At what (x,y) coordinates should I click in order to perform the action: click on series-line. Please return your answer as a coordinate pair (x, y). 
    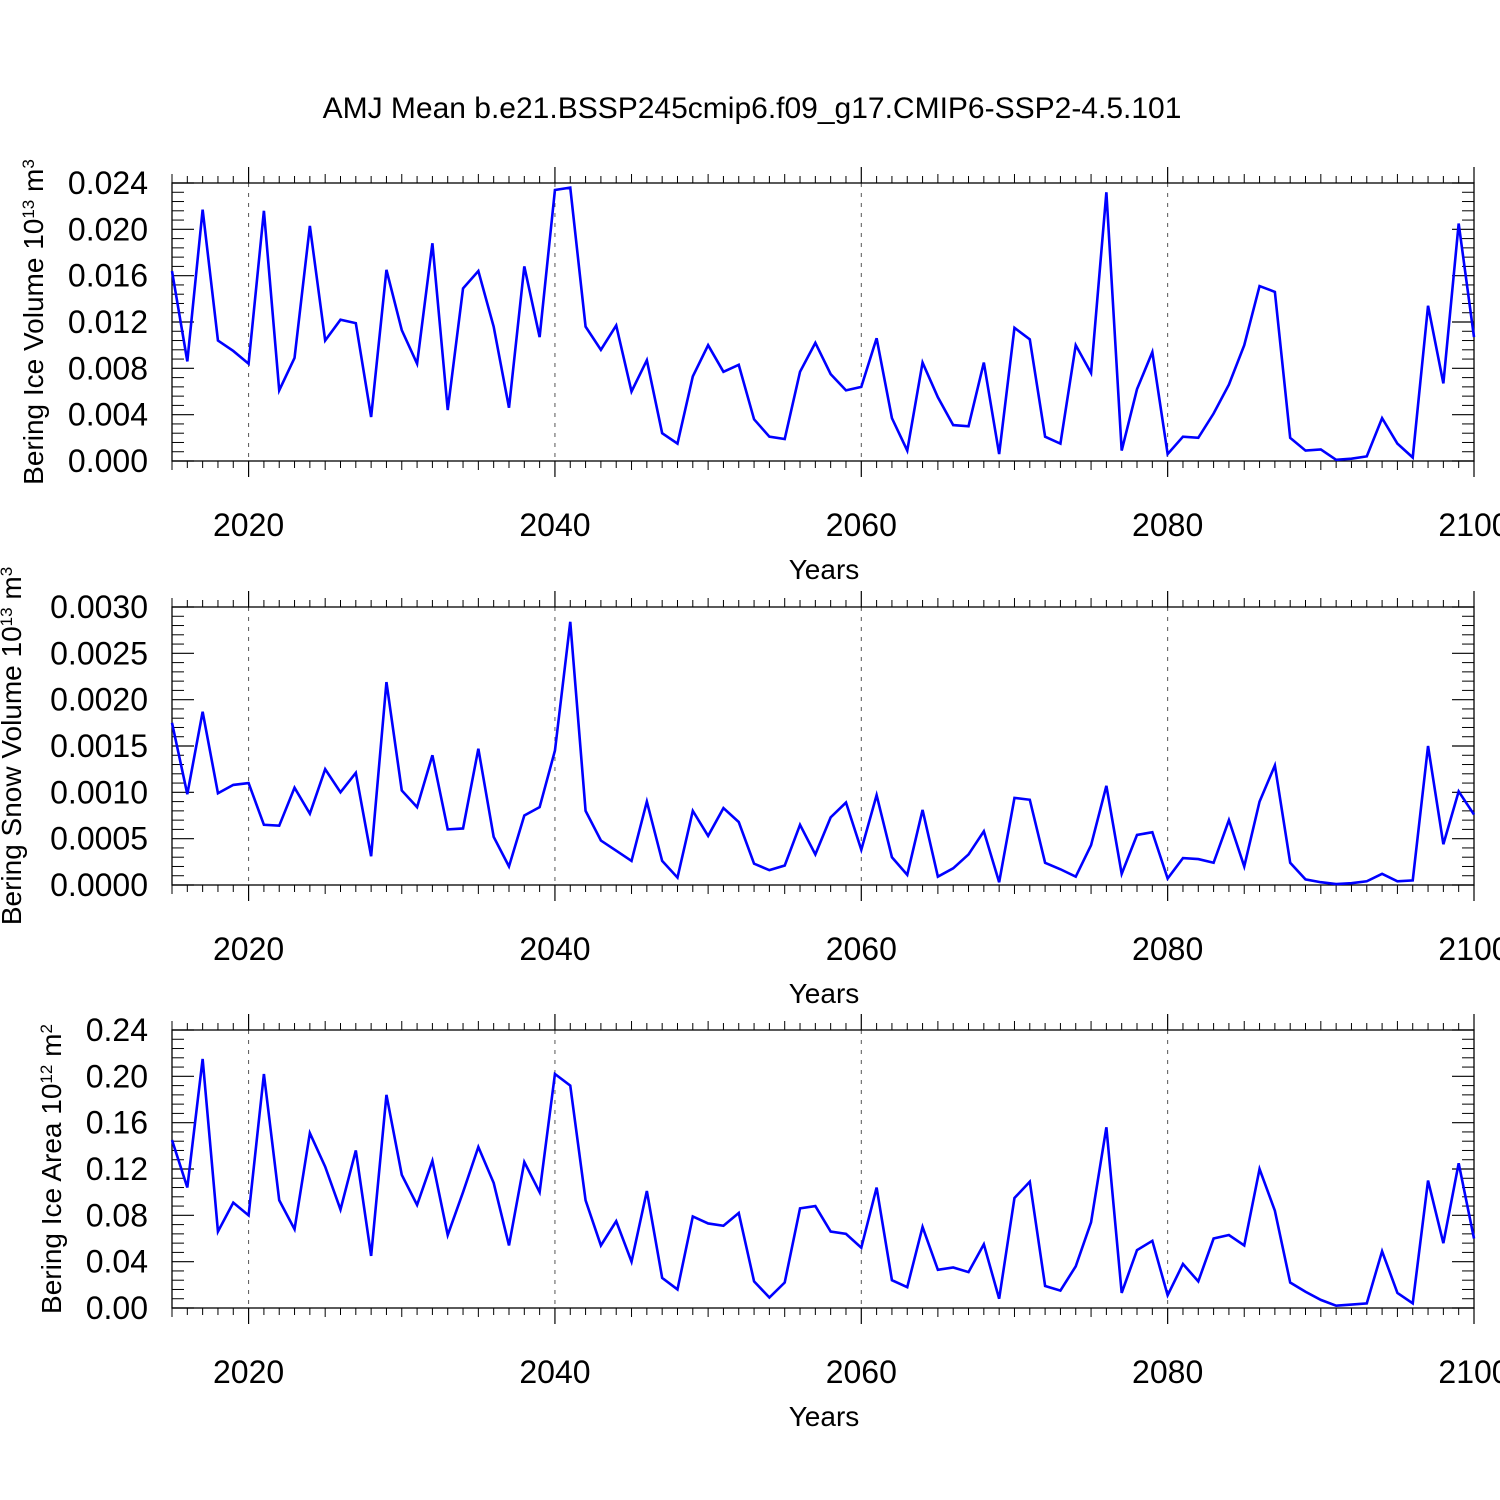
    Looking at the image, I should click on (823, 1182).